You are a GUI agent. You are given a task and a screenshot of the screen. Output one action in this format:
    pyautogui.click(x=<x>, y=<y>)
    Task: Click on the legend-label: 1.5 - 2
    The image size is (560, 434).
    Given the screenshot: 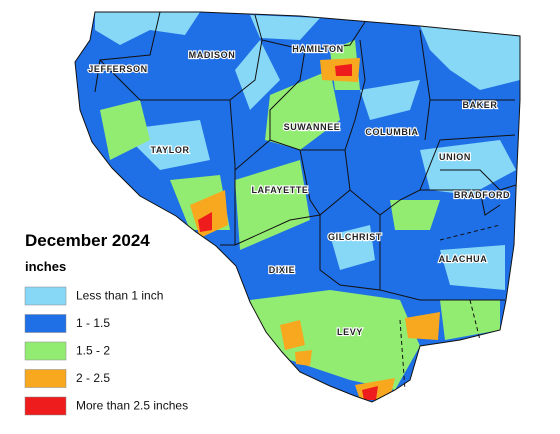 What is the action you would take?
    pyautogui.click(x=93, y=351)
    